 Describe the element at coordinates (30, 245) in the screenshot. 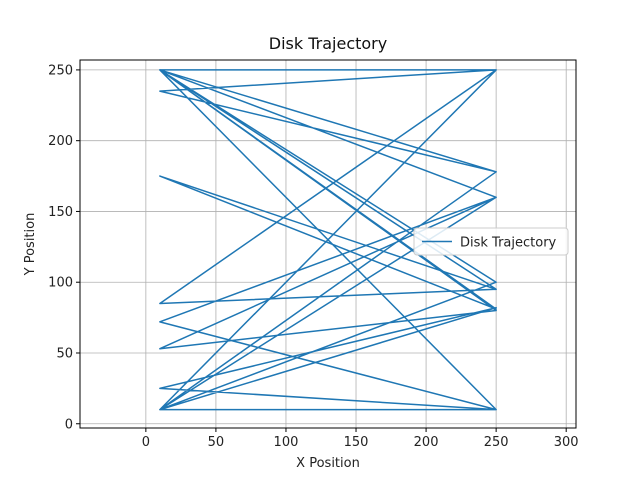

I see `y-axis-label: Y Position` at that location.